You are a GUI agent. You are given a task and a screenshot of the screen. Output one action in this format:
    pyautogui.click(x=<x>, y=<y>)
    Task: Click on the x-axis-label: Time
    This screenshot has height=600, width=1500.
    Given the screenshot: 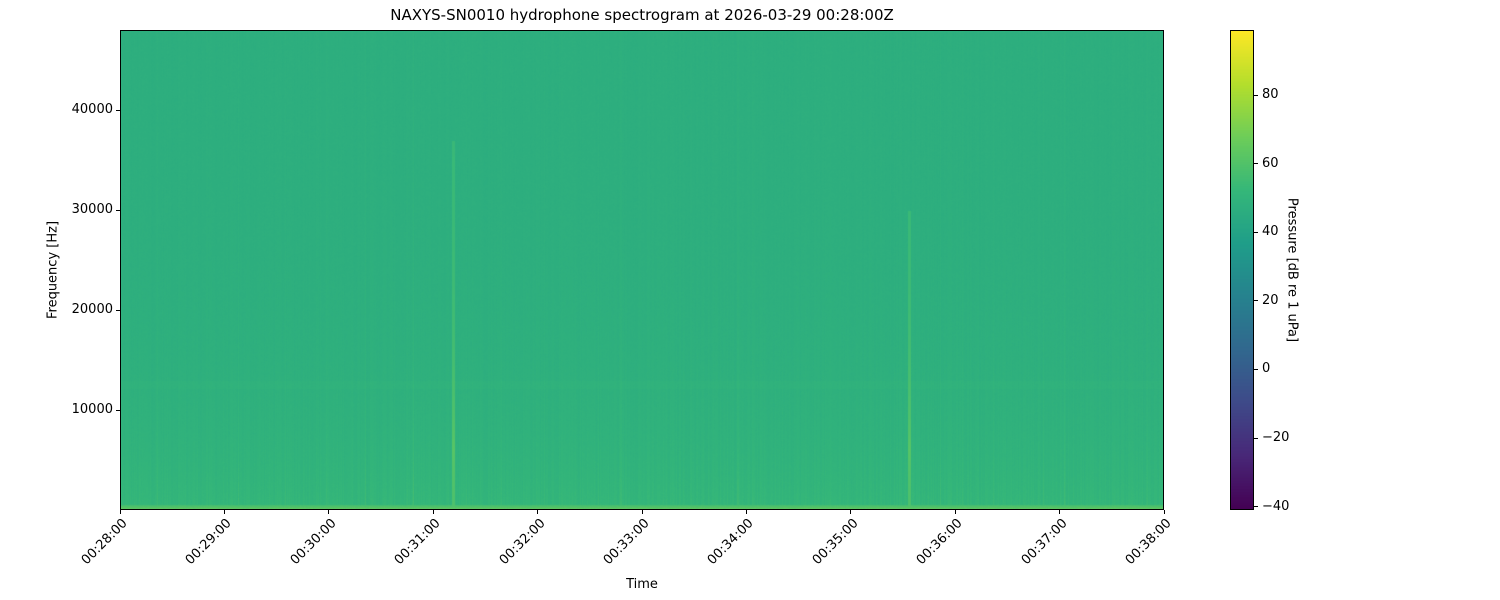 What is the action you would take?
    pyautogui.click(x=642, y=584)
    